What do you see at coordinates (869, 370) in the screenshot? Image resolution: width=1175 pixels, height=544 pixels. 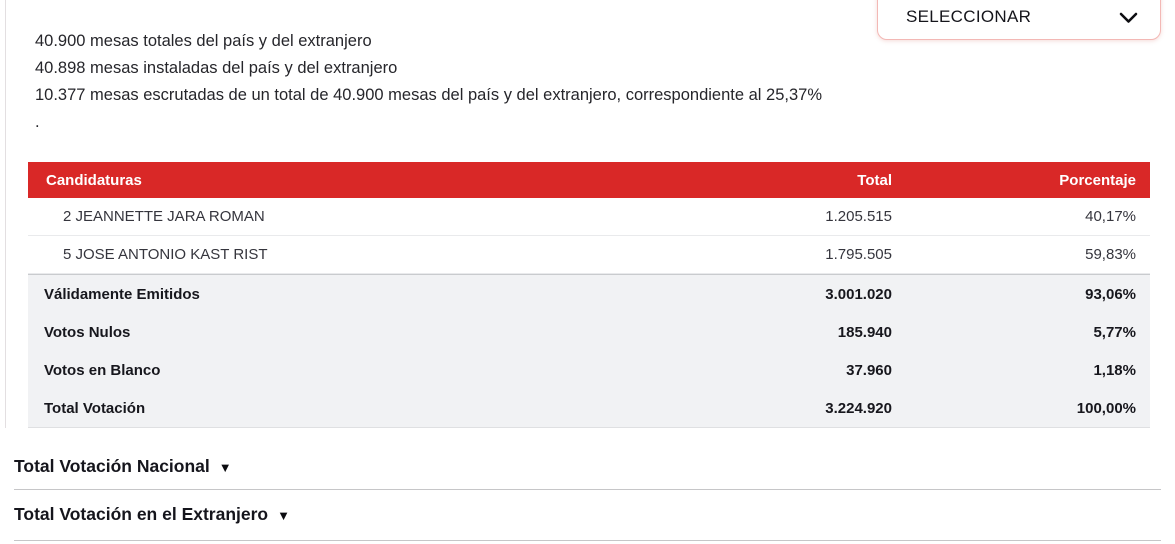 I see `summary-total: 37.960` at bounding box center [869, 370].